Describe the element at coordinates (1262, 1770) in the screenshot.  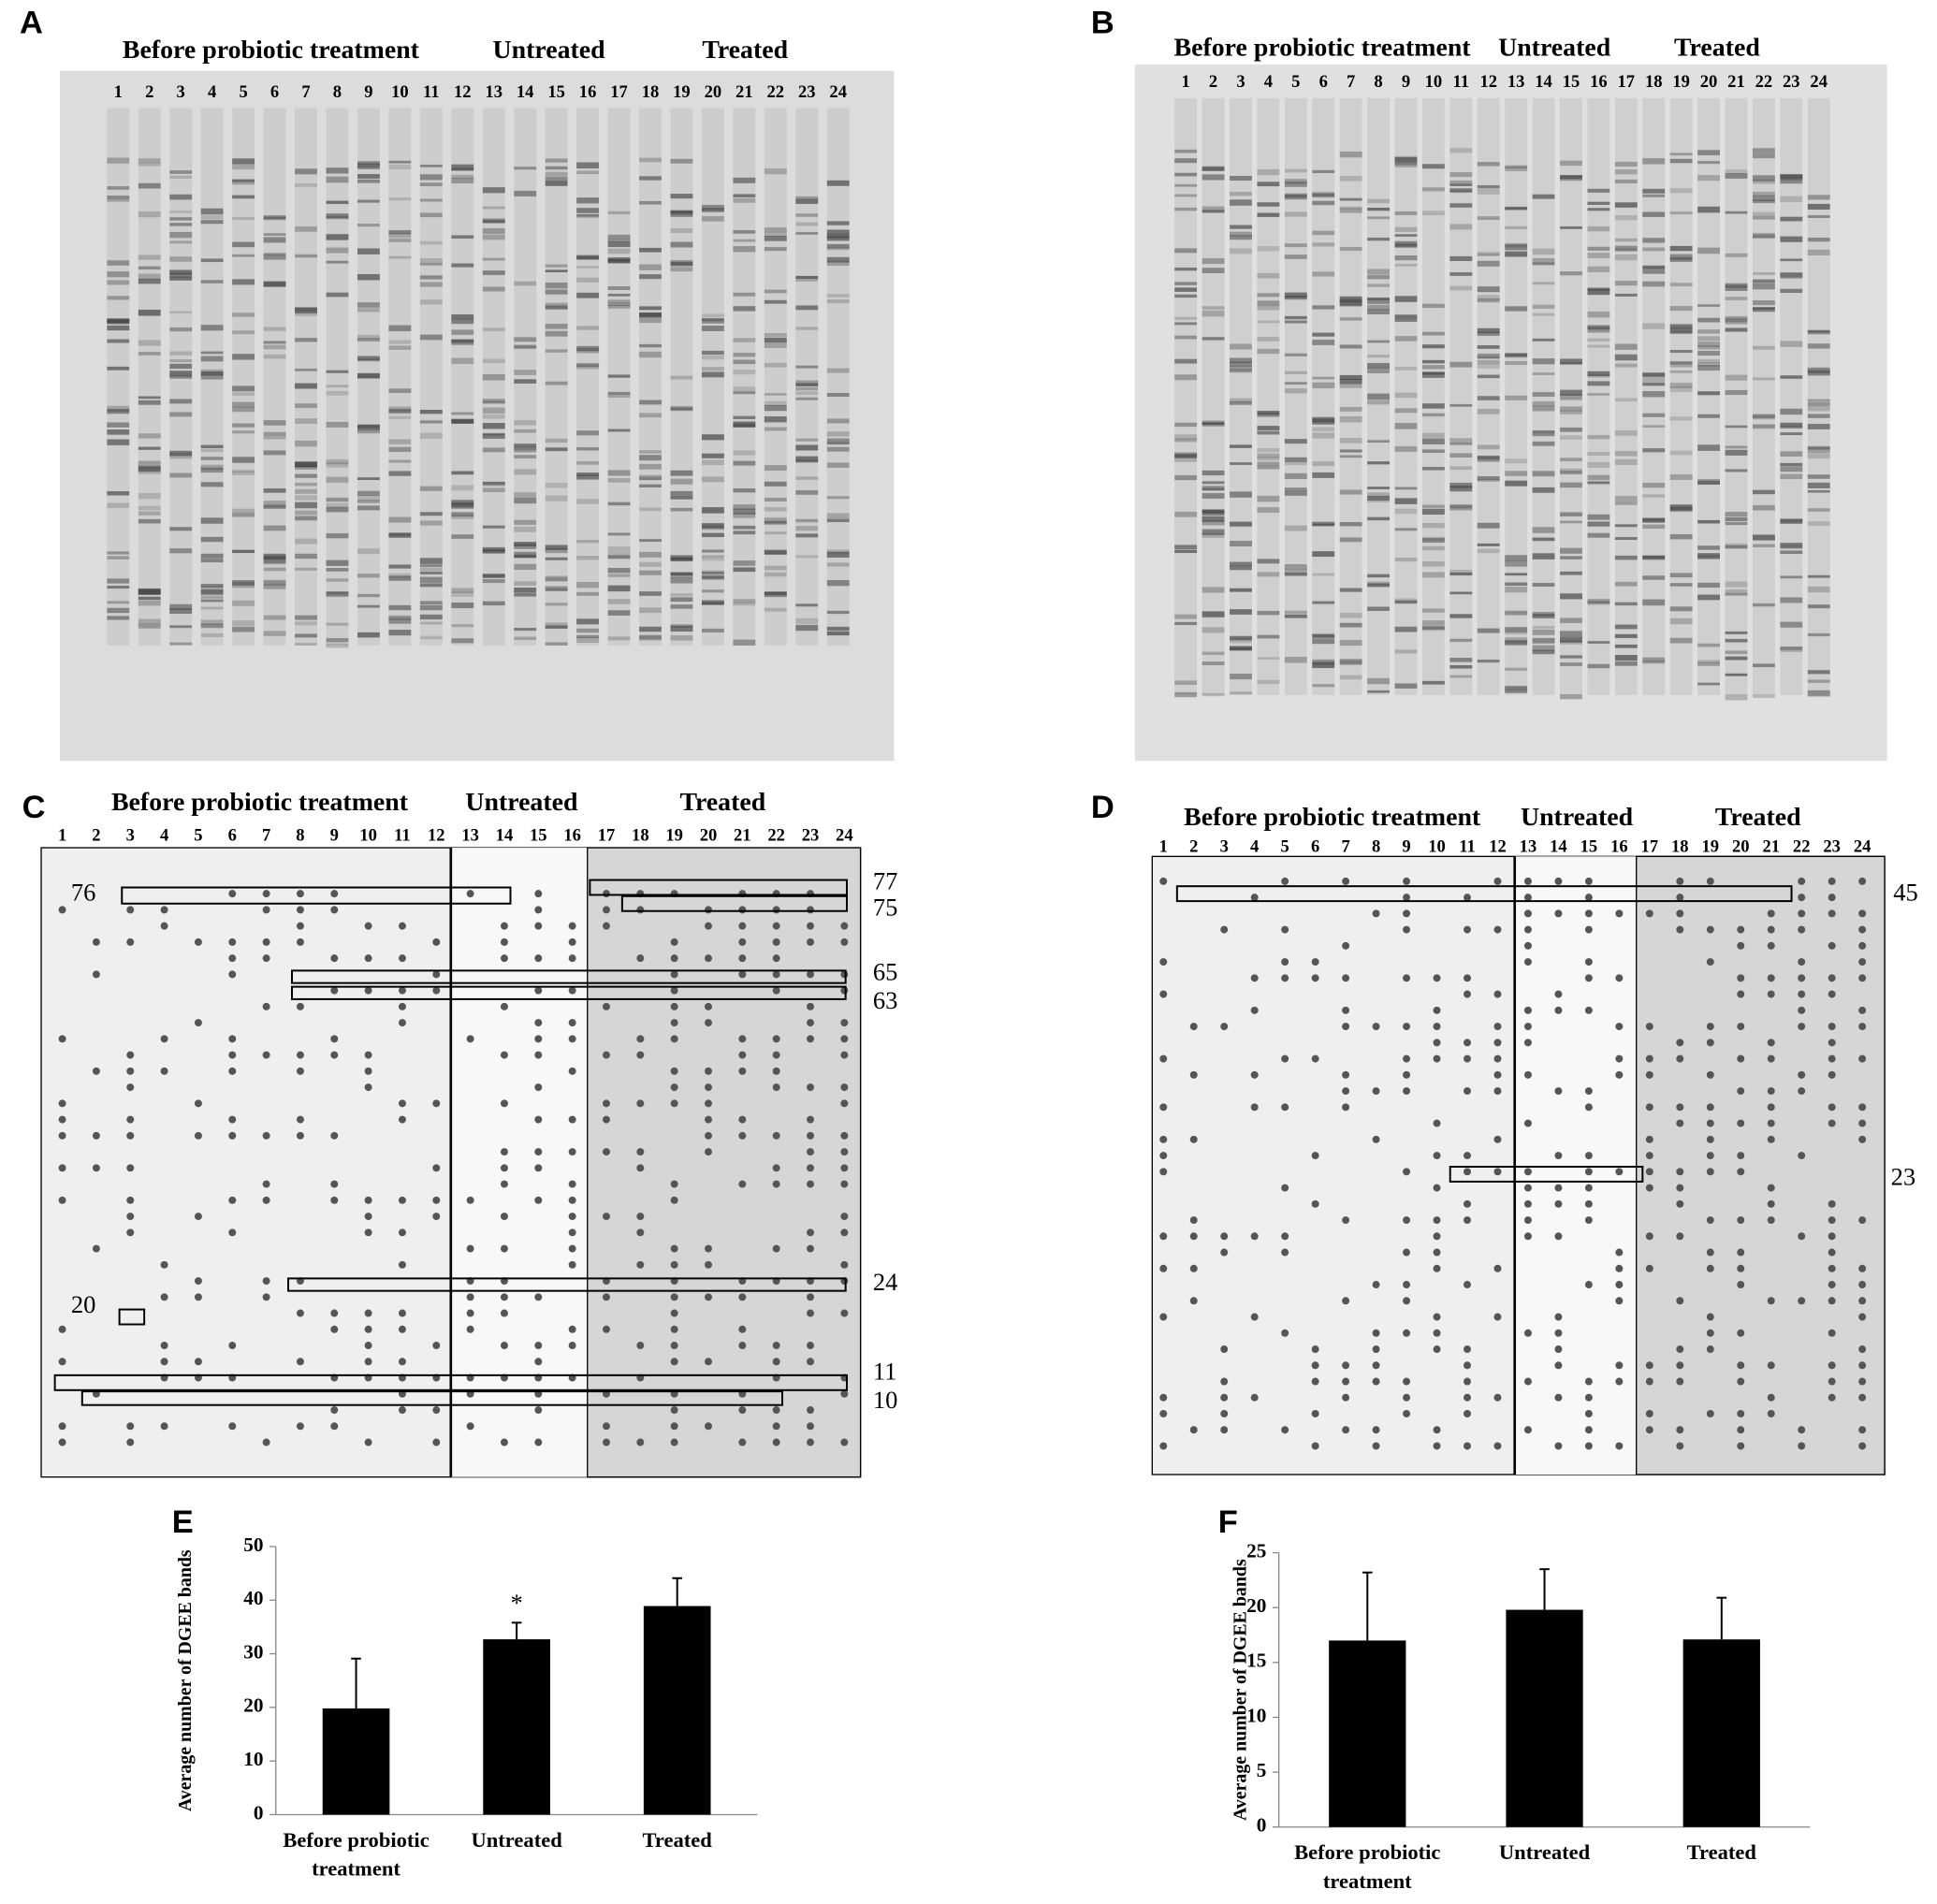
I see `y-tick-label: 5` at that location.